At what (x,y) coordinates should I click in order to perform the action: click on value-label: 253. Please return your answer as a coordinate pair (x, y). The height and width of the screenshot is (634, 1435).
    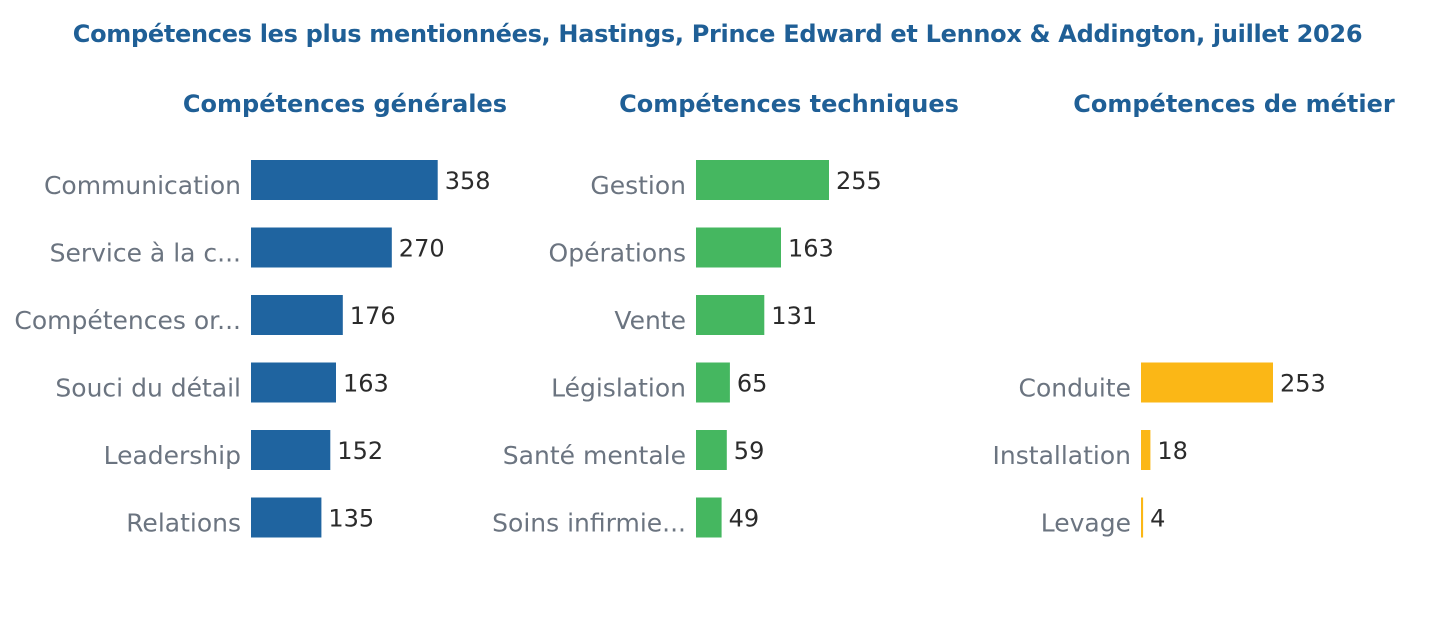
    Looking at the image, I should click on (1303, 384).